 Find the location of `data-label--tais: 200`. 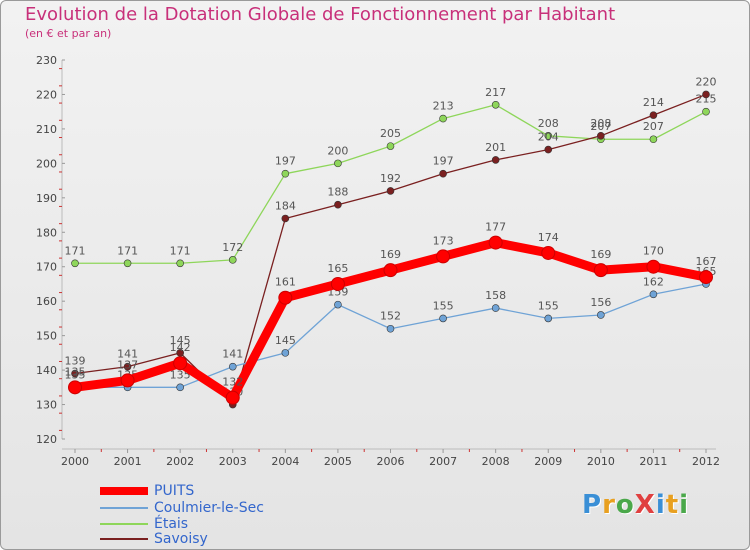

data-label--tais: 200 is located at coordinates (337, 150).